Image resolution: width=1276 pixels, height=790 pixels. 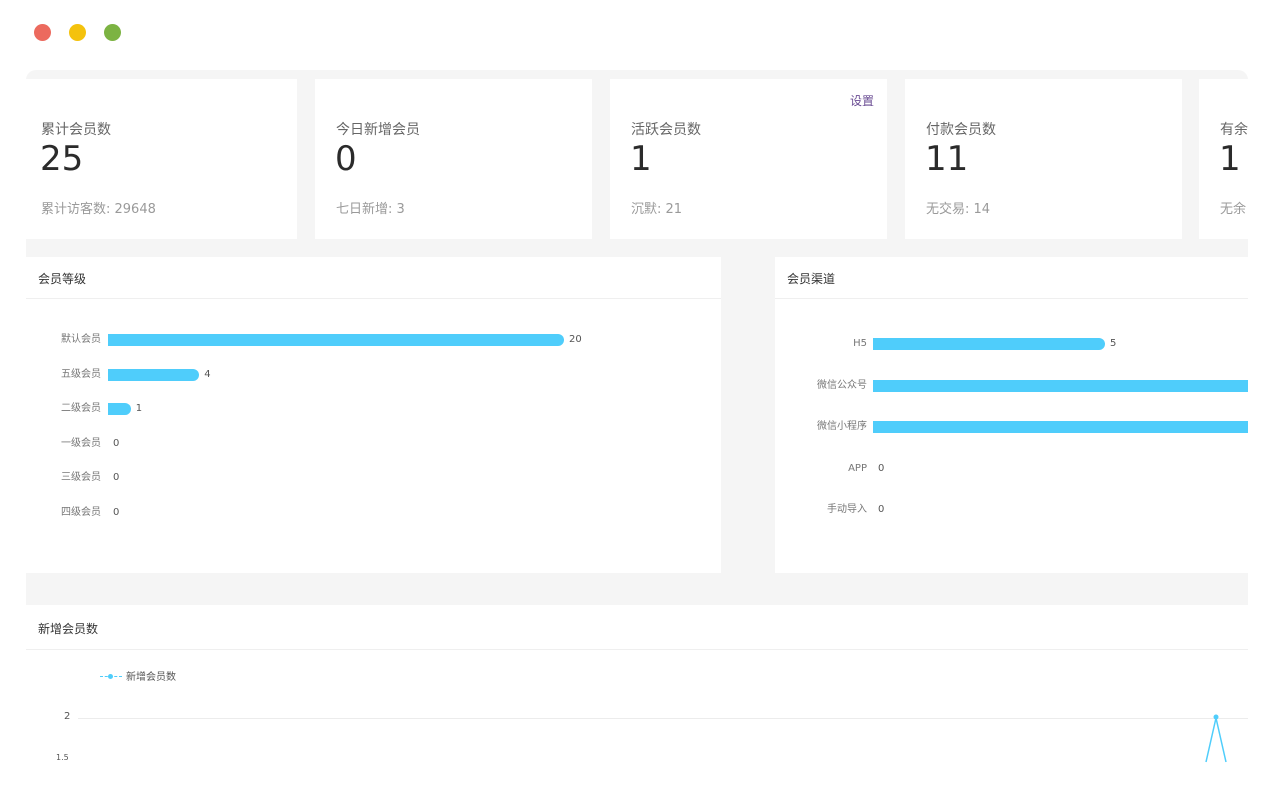 I want to click on bar-row: 三级会员 0, so click(x=373, y=478).